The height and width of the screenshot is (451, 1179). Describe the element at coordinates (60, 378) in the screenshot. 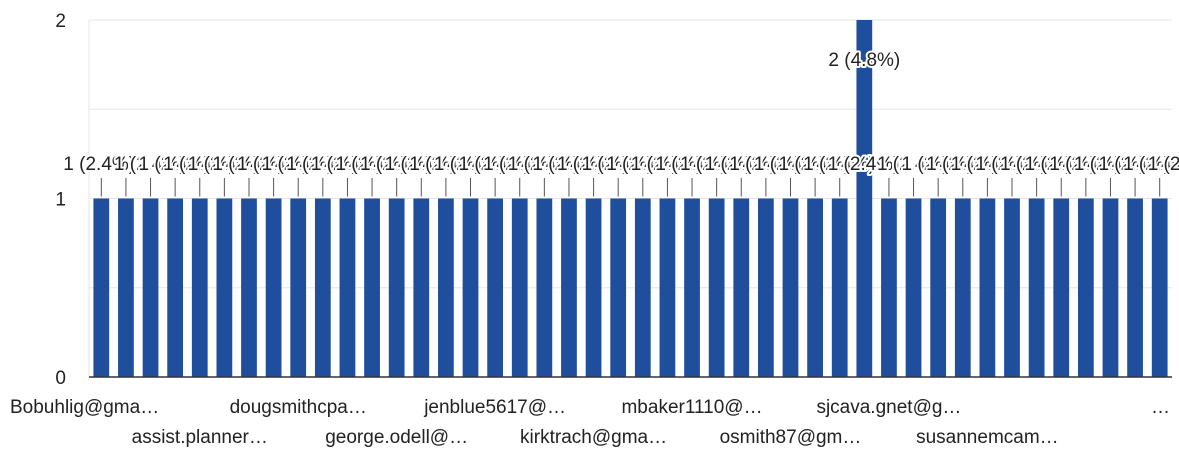

I see `y-tick-label: 0` at that location.